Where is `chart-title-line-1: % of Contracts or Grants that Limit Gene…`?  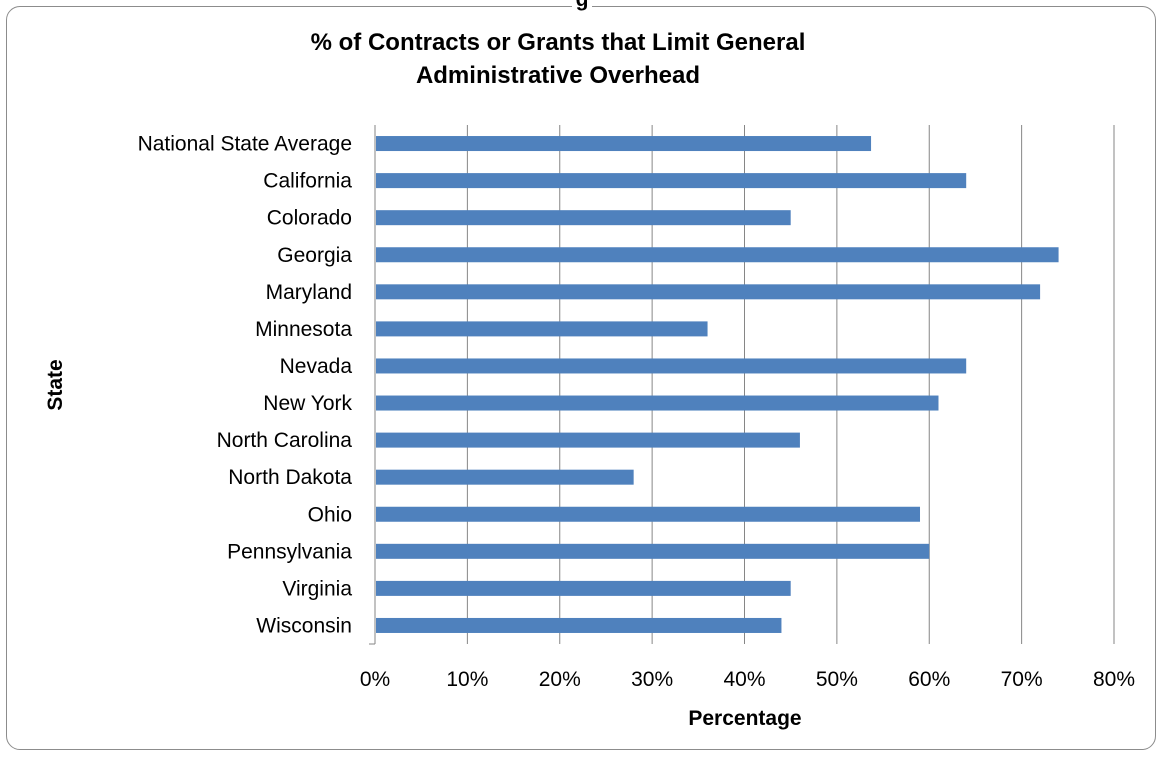
chart-title-line-1: % of Contracts or Grants that Limit Gene… is located at coordinates (558, 42).